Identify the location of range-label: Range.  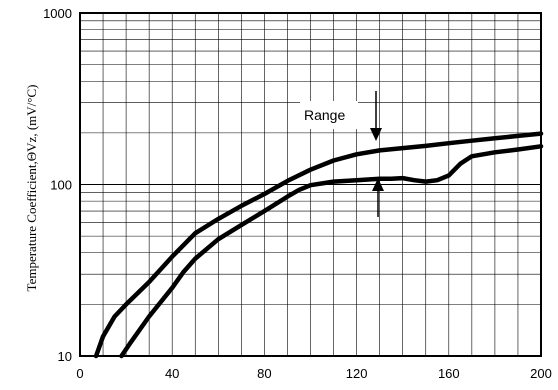
(324, 115).